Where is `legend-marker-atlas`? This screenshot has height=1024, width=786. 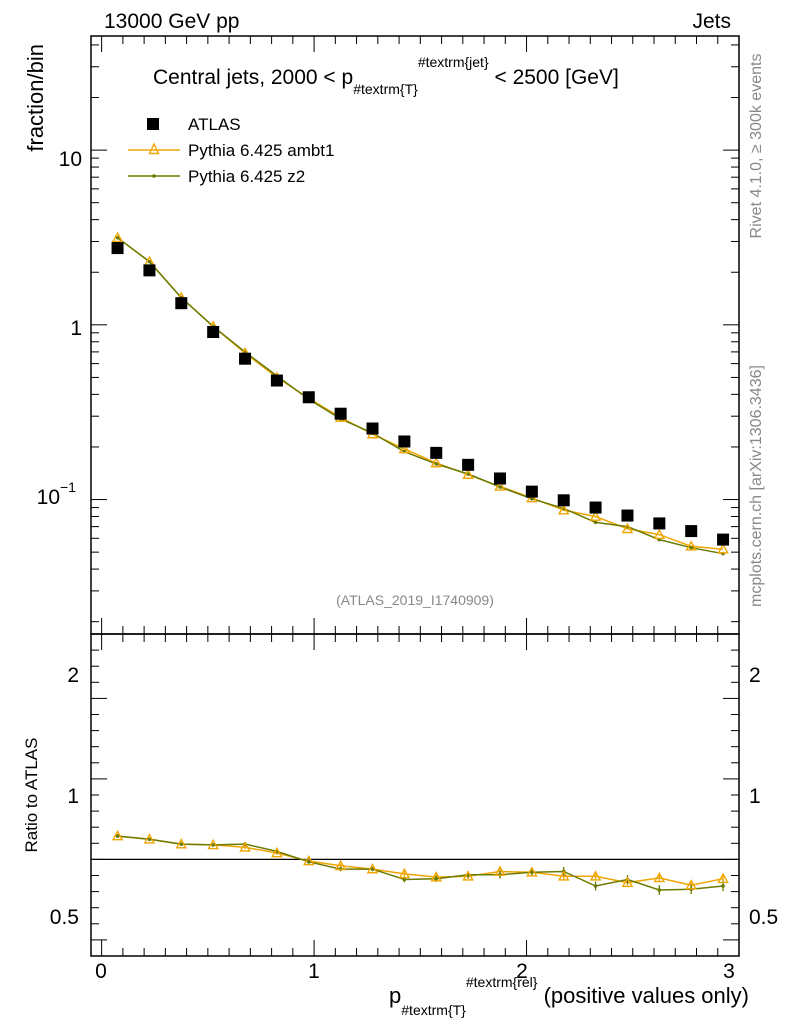
legend-marker-atlas is located at coordinates (153, 124).